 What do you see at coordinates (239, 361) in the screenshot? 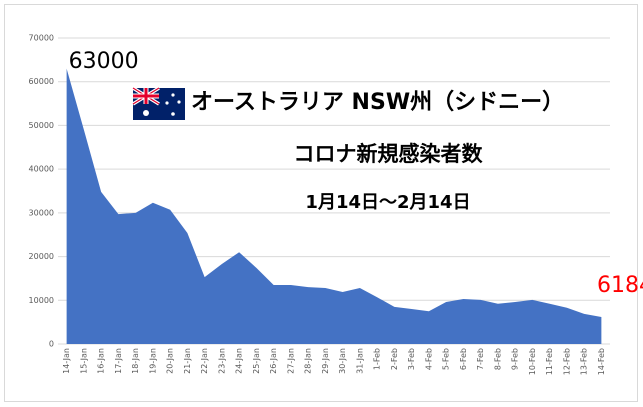
I see `x-tick-label: 24-Jan` at bounding box center [239, 361].